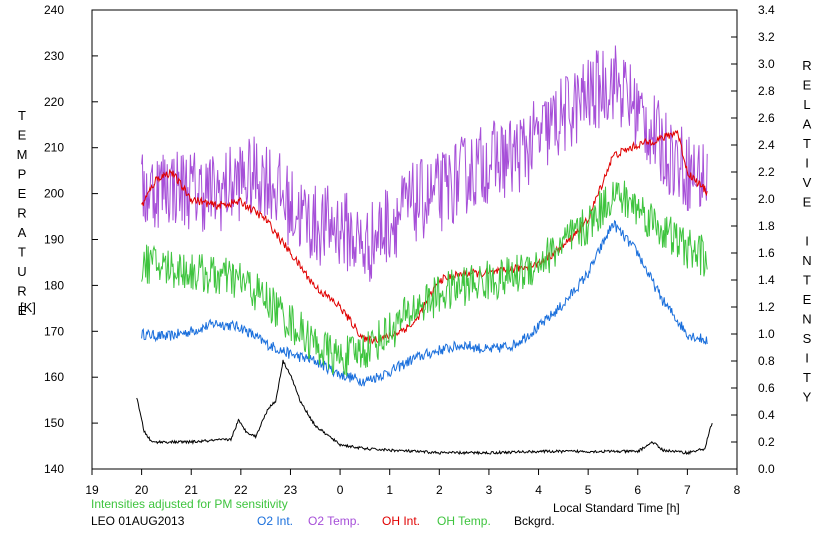 The image size is (828, 535). What do you see at coordinates (424, 407) in the screenshot?
I see `series-line-bckgrd` at bounding box center [424, 407].